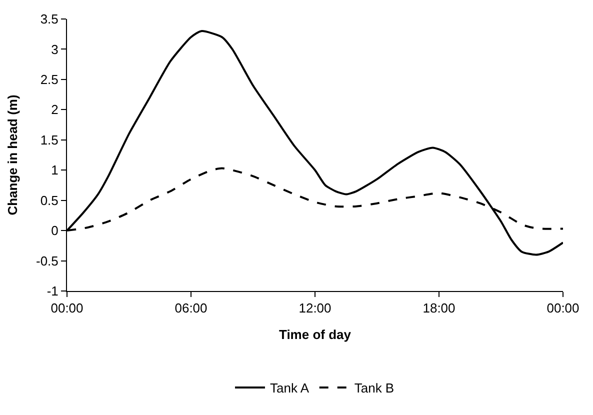 The image size is (593, 415). Describe the element at coordinates (439, 308) in the screenshot. I see `x-tick-label: 18:00` at that location.